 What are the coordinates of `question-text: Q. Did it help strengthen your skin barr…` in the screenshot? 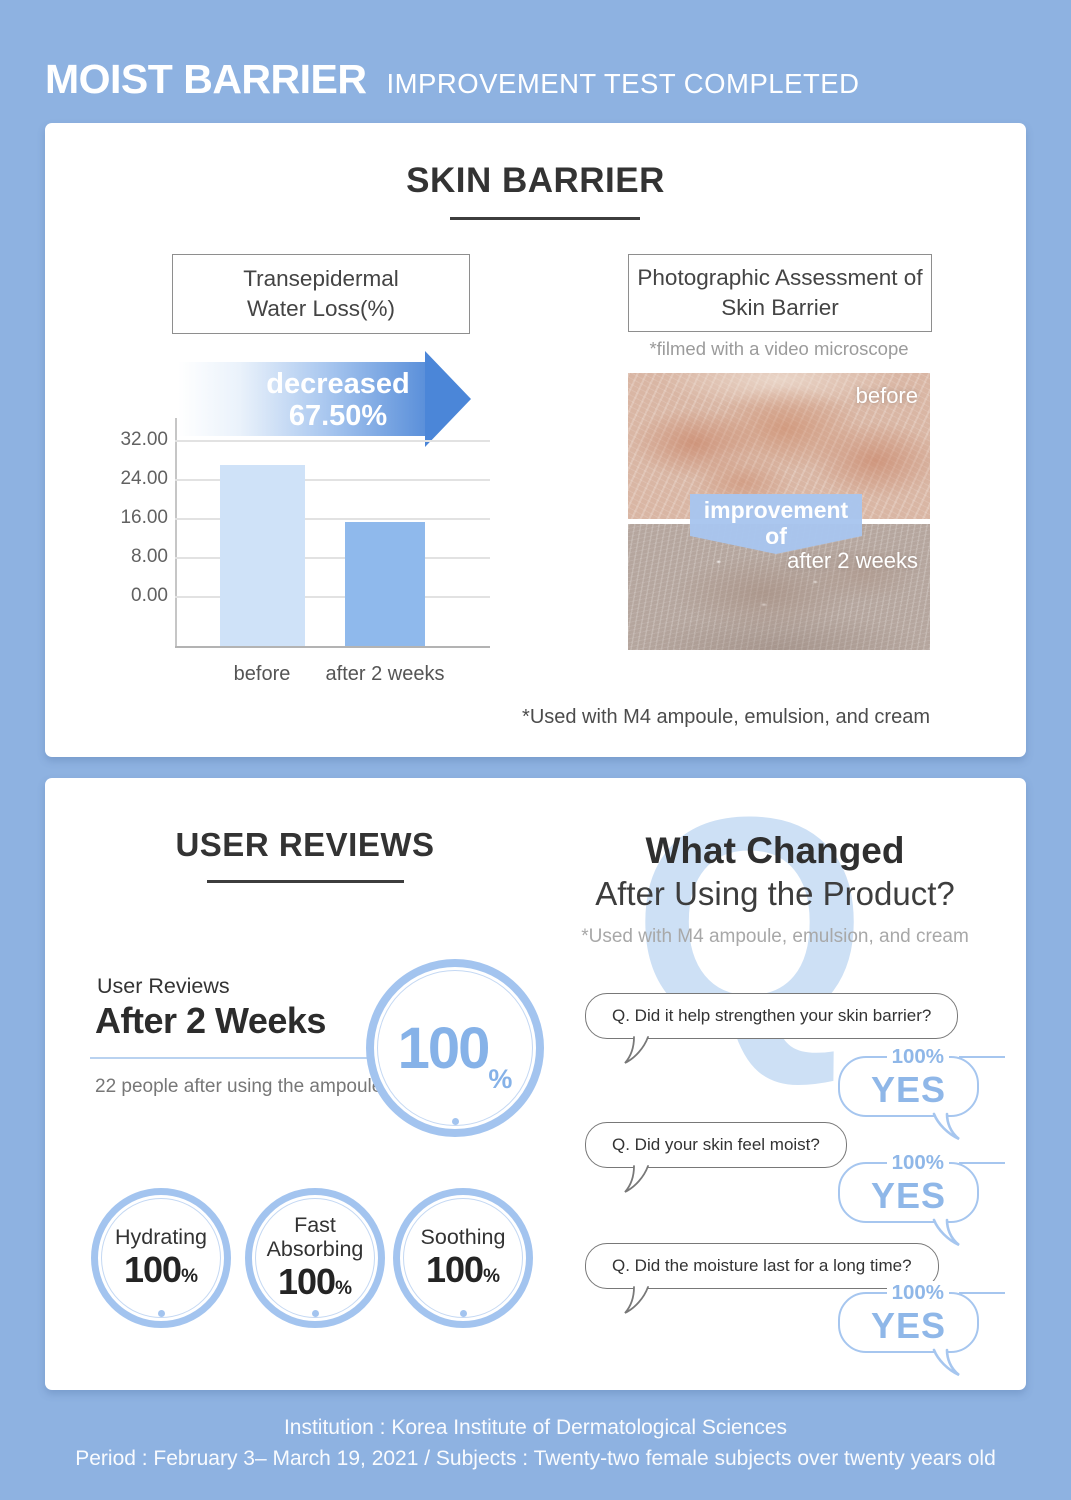 It's located at (772, 1015).